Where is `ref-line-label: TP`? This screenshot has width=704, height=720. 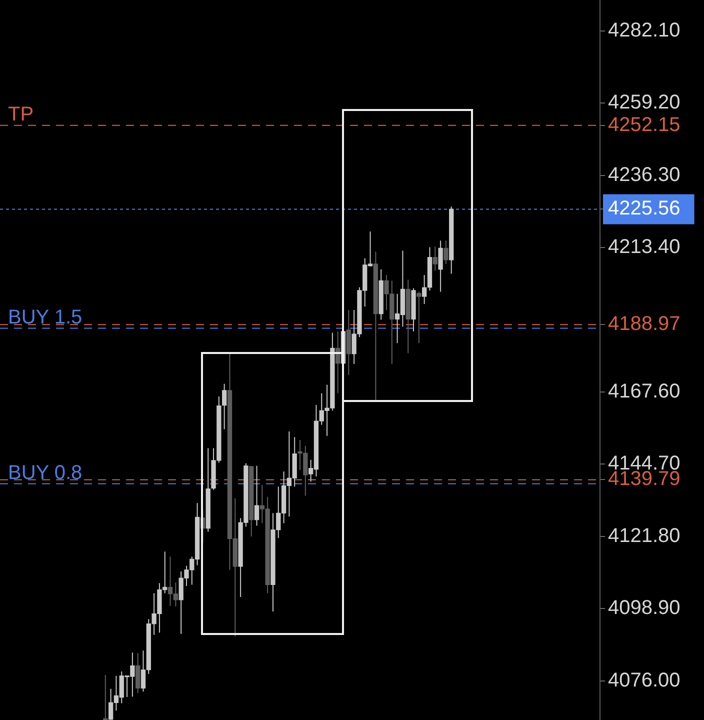 ref-line-label: TP is located at coordinates (21, 114).